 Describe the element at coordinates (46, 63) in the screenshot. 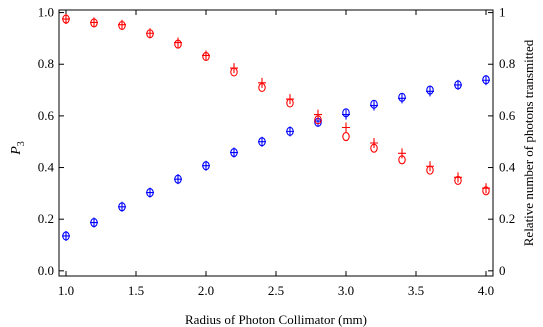

I see `y-left-tick-label: 0.8` at that location.